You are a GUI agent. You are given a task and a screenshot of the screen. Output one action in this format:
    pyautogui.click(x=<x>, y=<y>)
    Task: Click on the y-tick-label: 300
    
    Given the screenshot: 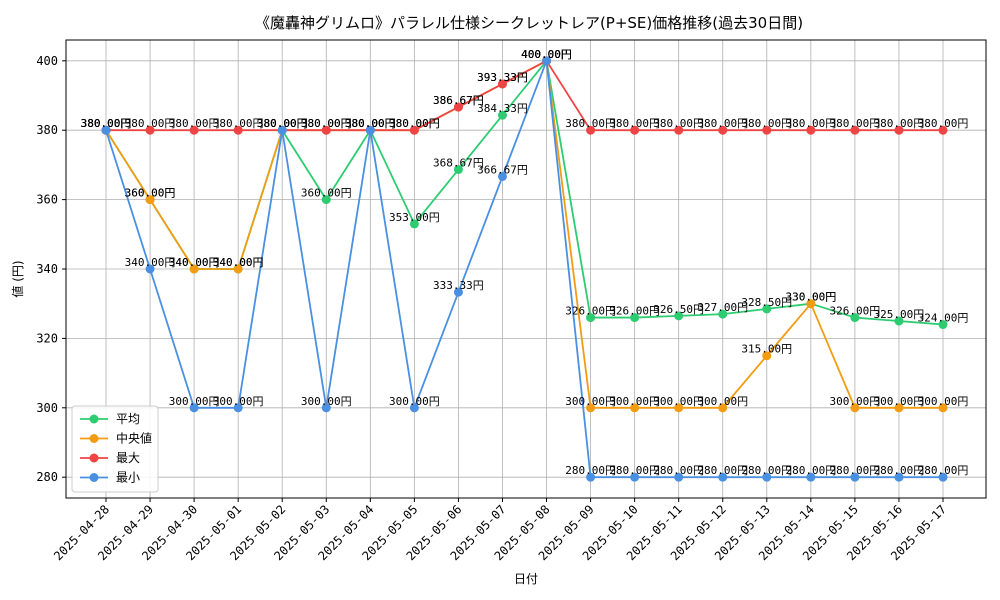 What is the action you would take?
    pyautogui.click(x=47, y=408)
    